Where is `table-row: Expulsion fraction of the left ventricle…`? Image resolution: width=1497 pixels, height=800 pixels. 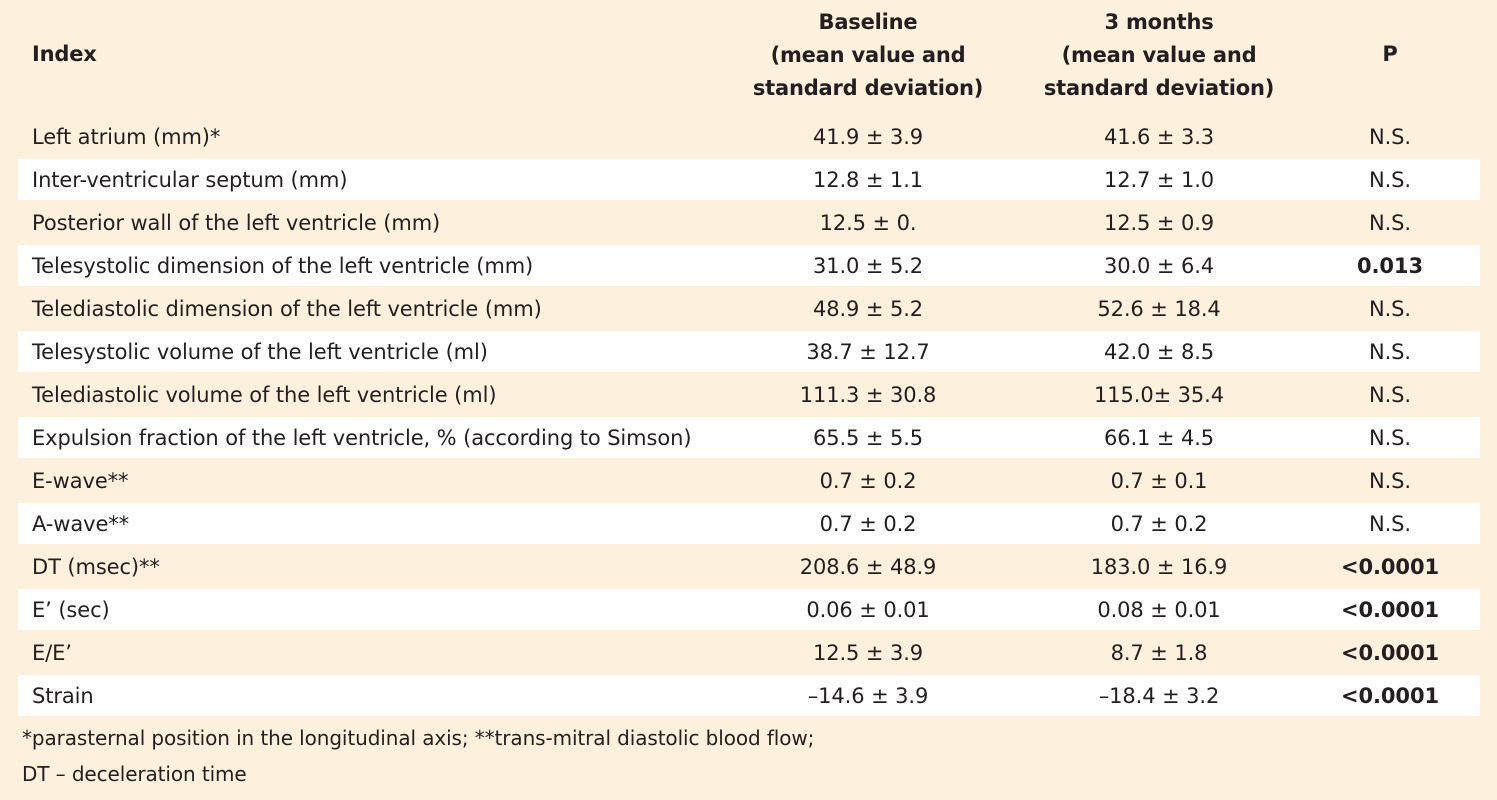
table-row: Expulsion fraction of the left ventricle… is located at coordinates (749, 438).